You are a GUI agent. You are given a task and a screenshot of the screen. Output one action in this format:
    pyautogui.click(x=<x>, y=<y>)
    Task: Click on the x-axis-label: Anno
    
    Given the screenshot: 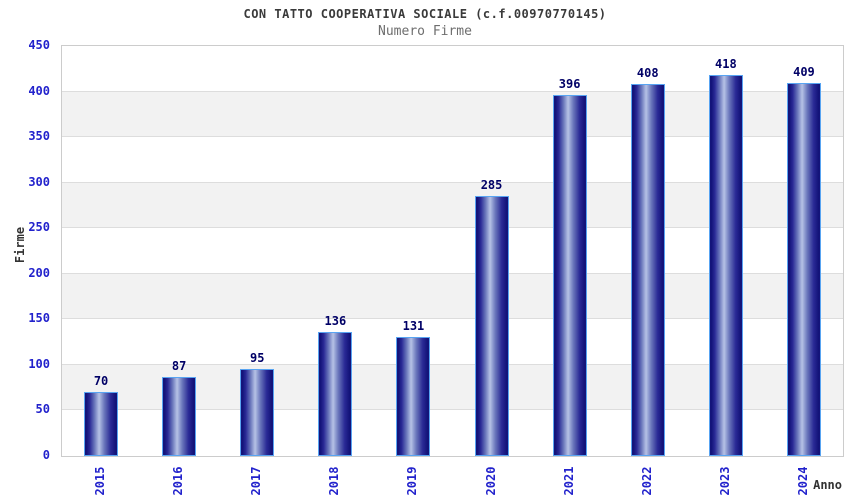 What is the action you would take?
    pyautogui.click(x=827, y=485)
    